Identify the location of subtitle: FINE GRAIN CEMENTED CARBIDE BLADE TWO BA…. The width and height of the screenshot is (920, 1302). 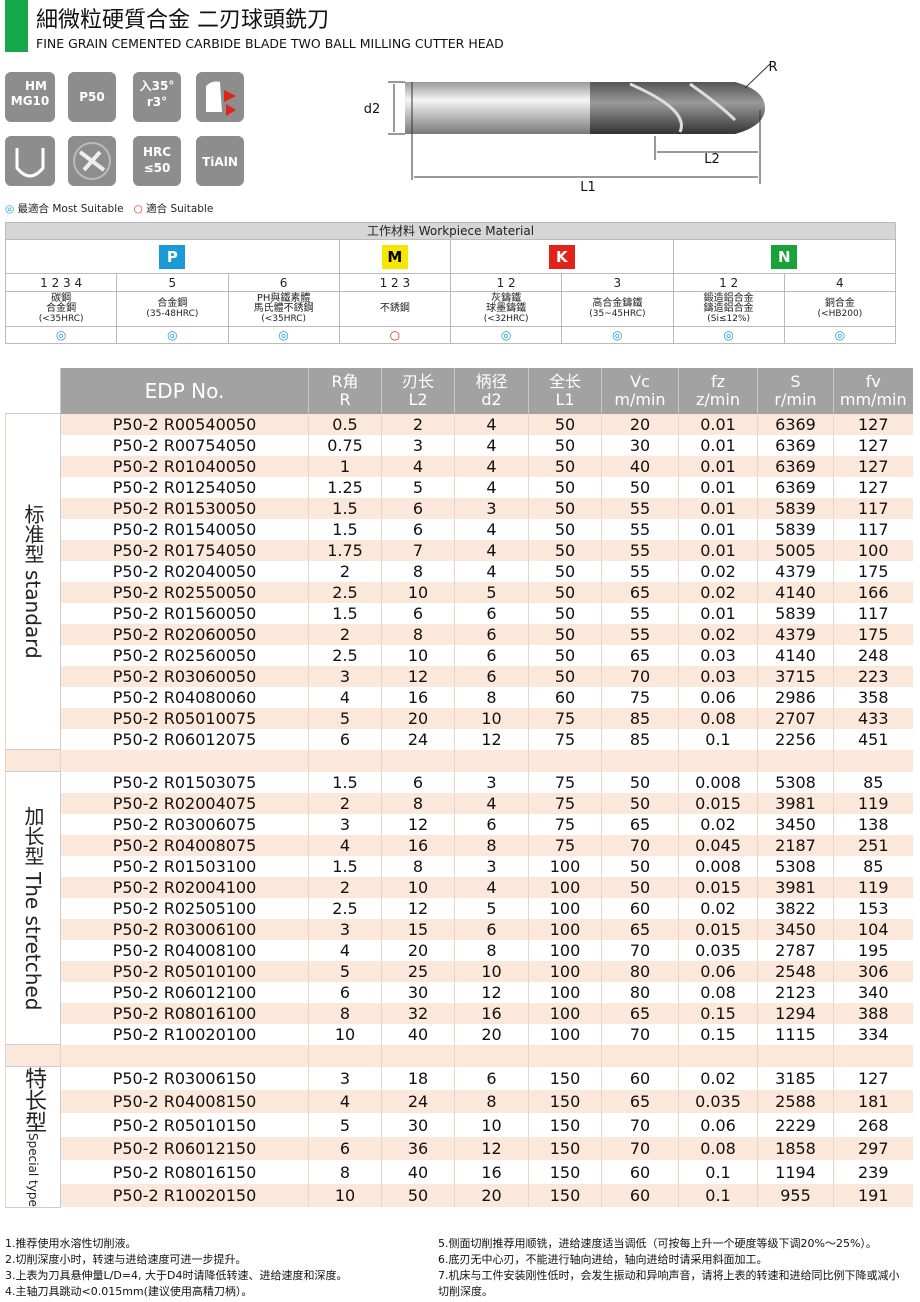
(270, 43).